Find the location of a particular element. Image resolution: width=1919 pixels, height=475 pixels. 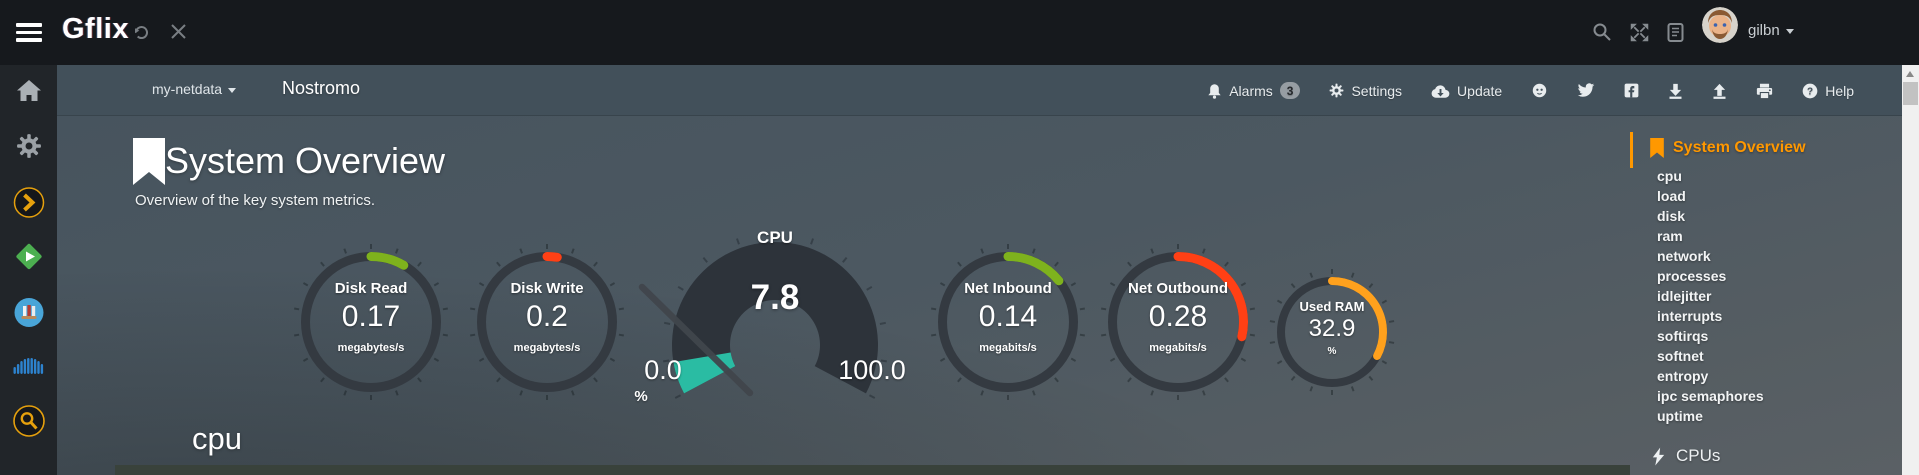

facebook-button is located at coordinates (1631, 90).